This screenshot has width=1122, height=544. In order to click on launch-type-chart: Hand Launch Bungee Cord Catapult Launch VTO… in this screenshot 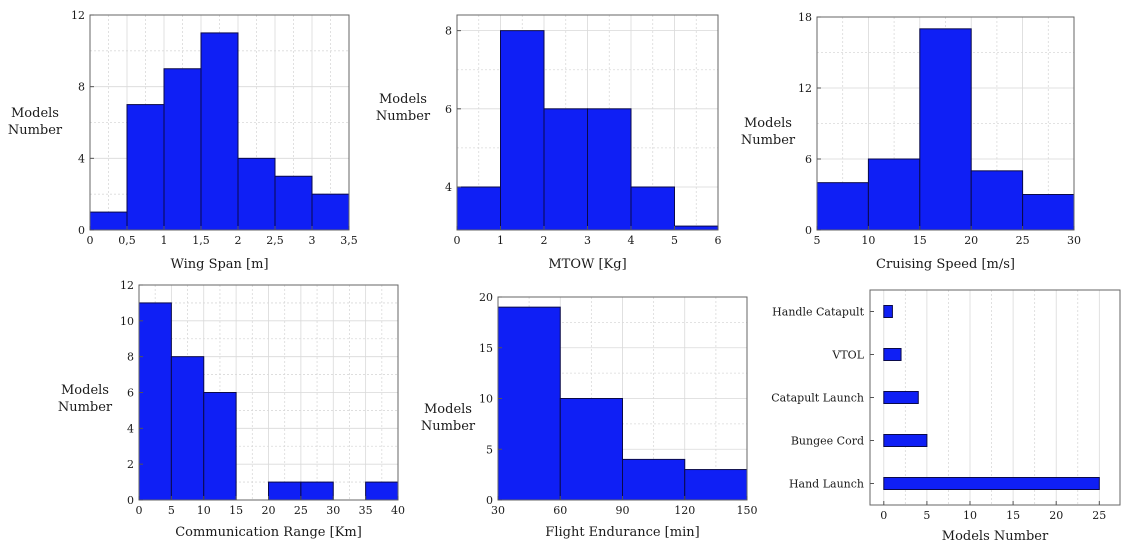, I will do `click(946, 416)`.